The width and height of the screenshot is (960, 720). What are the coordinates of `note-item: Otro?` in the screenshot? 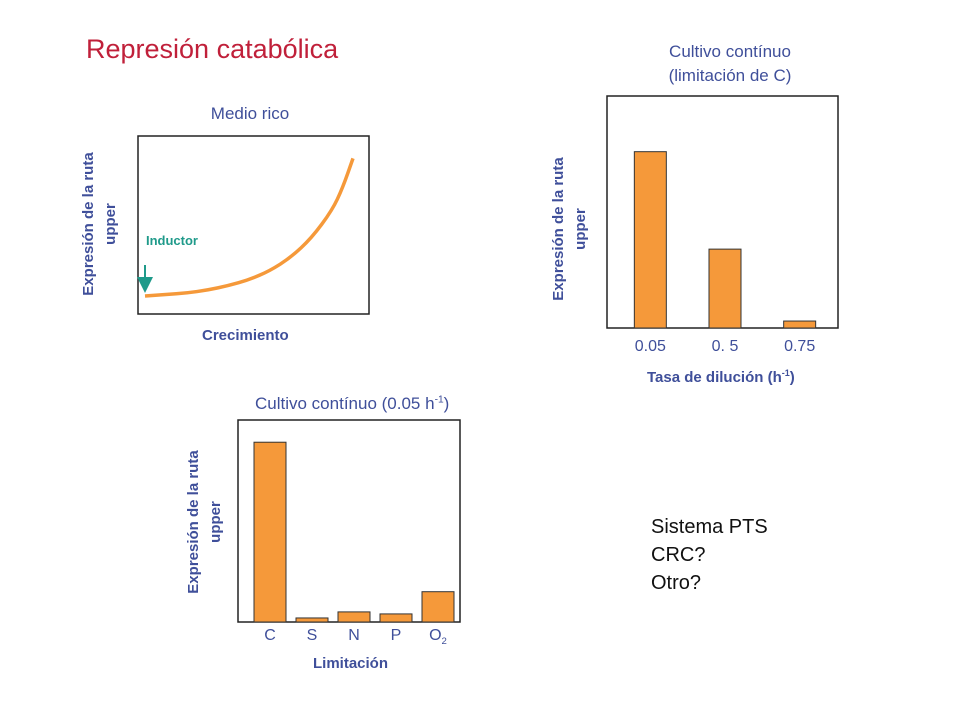 It's located at (676, 583).